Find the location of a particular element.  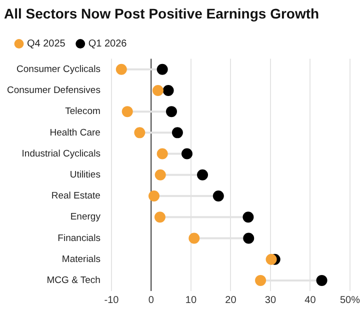

y-tick-label: Materials is located at coordinates (81, 259).